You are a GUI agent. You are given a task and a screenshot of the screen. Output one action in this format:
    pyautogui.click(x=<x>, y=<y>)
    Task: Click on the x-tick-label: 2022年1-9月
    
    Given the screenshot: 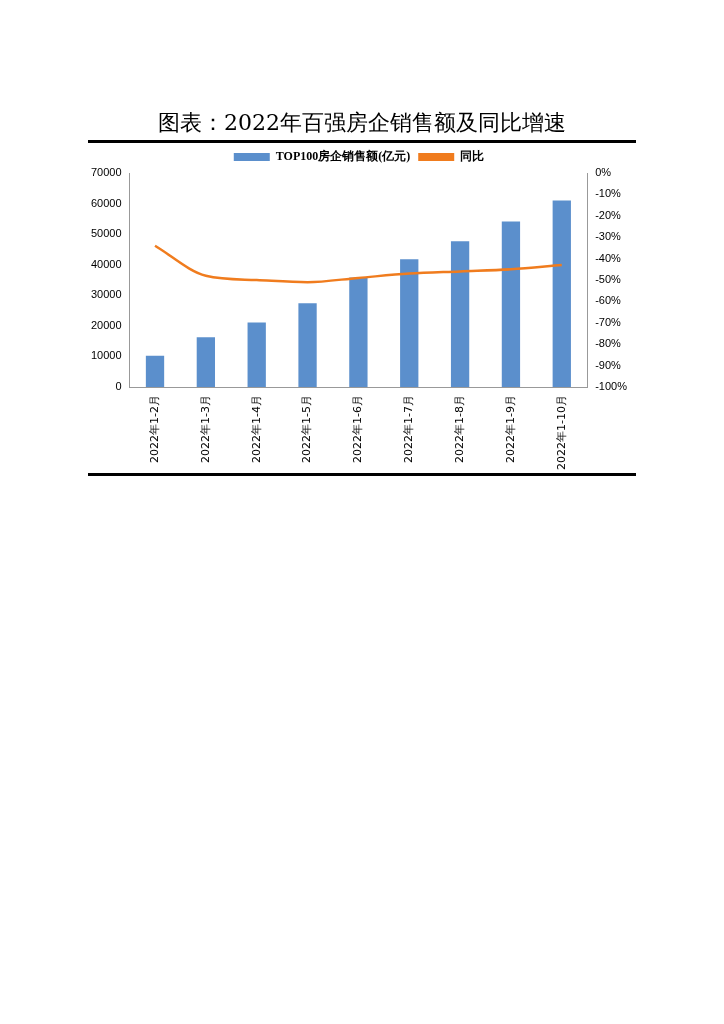 What is the action you would take?
    pyautogui.click(x=510, y=429)
    